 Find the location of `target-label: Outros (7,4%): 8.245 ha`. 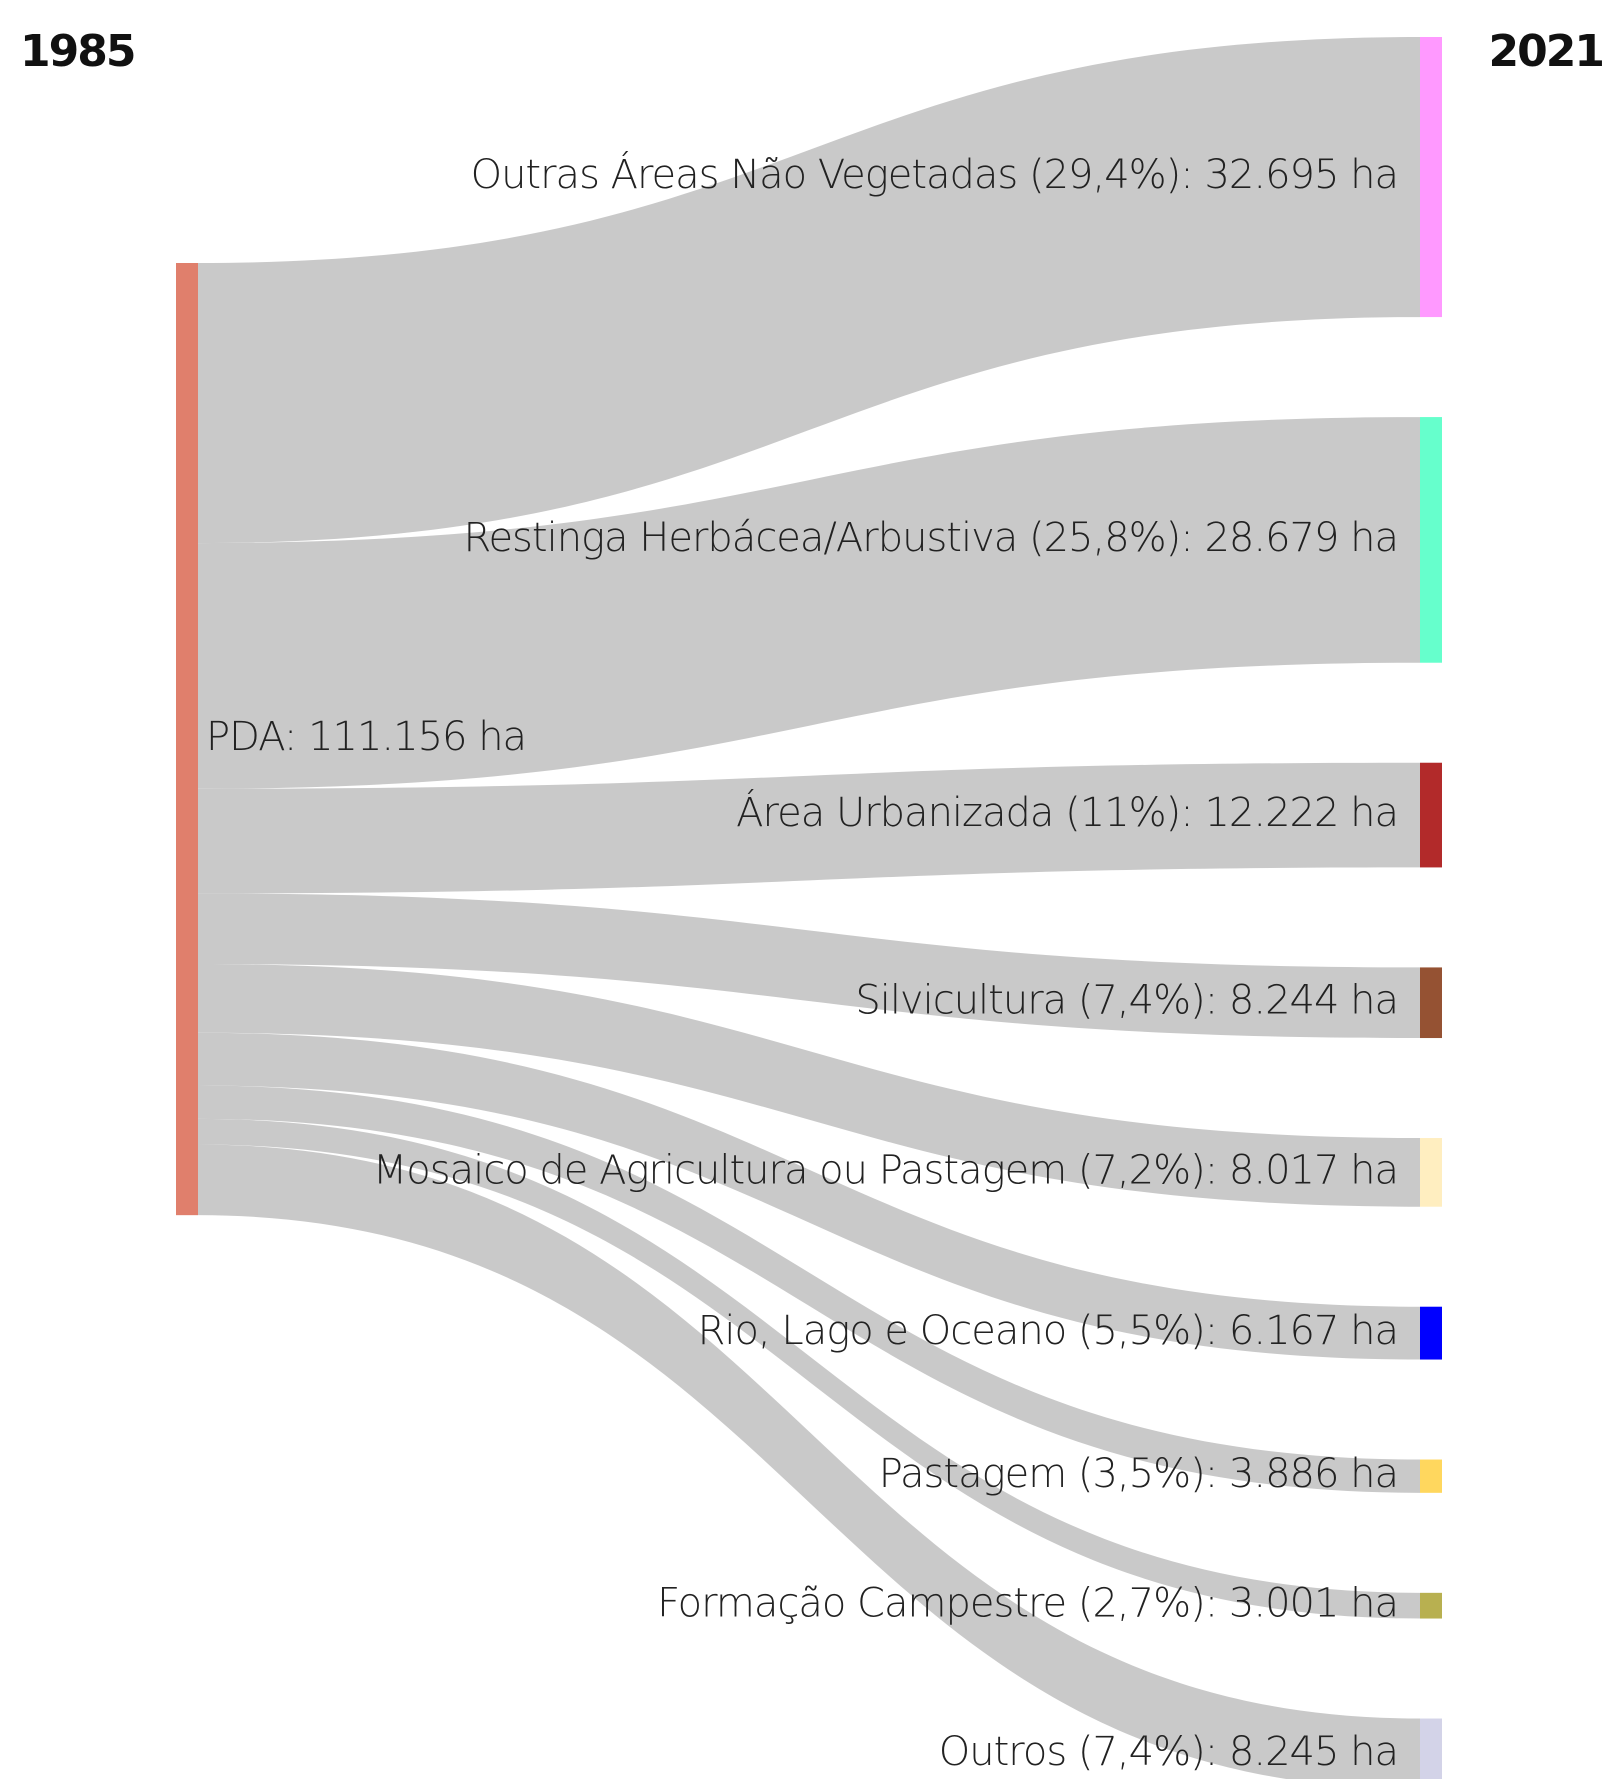

target-label: Outros (7,4%): 8.245 ha is located at coordinates (1168, 1752).